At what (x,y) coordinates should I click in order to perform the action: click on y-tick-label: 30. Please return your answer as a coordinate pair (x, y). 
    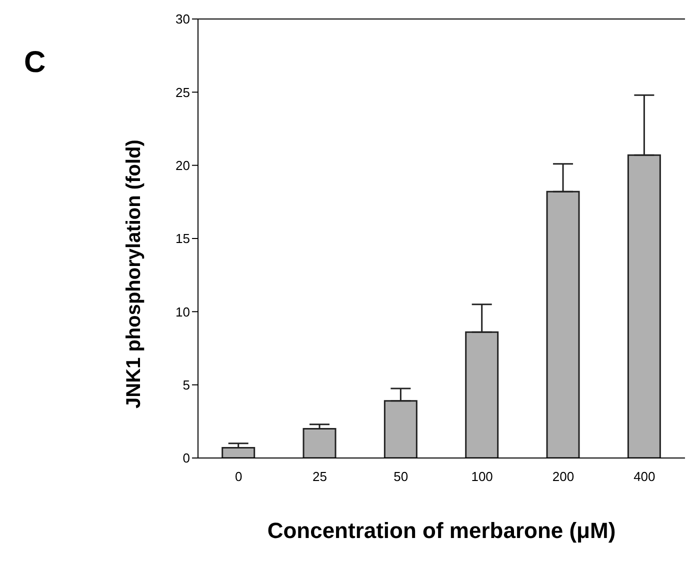
    Looking at the image, I should click on (183, 19).